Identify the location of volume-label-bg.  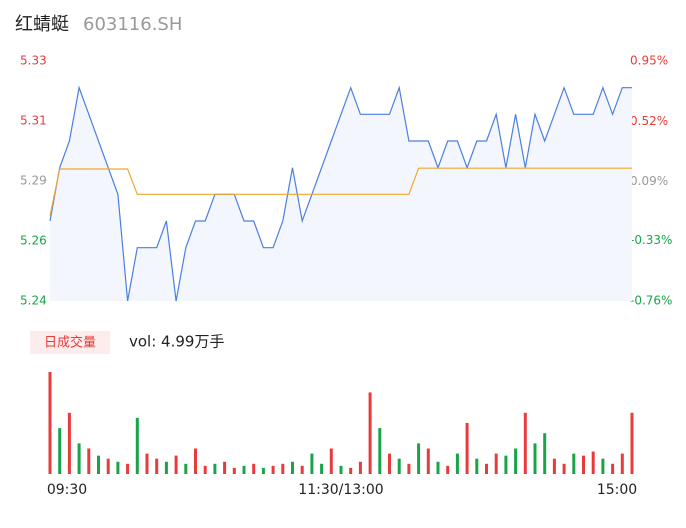
(70, 342).